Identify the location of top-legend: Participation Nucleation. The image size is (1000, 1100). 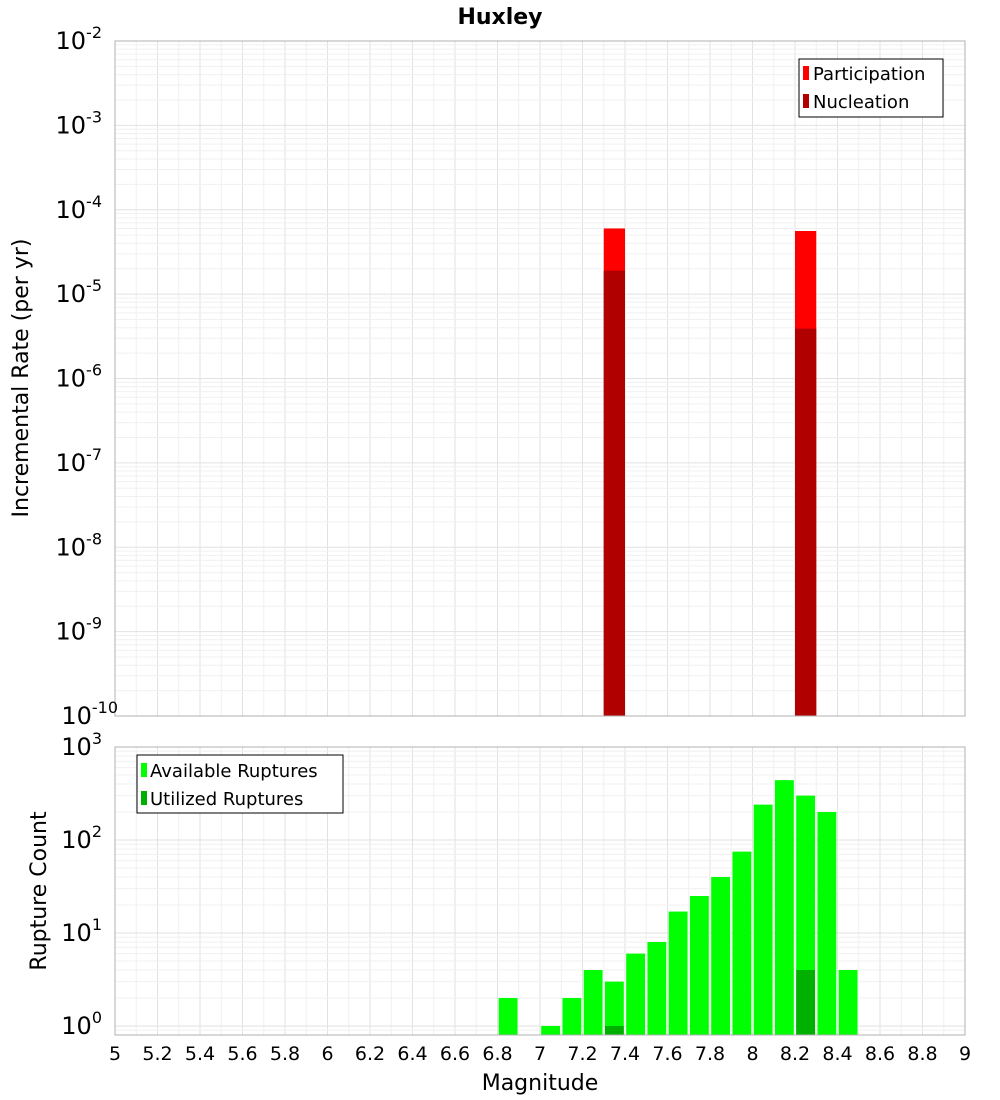
(871, 88).